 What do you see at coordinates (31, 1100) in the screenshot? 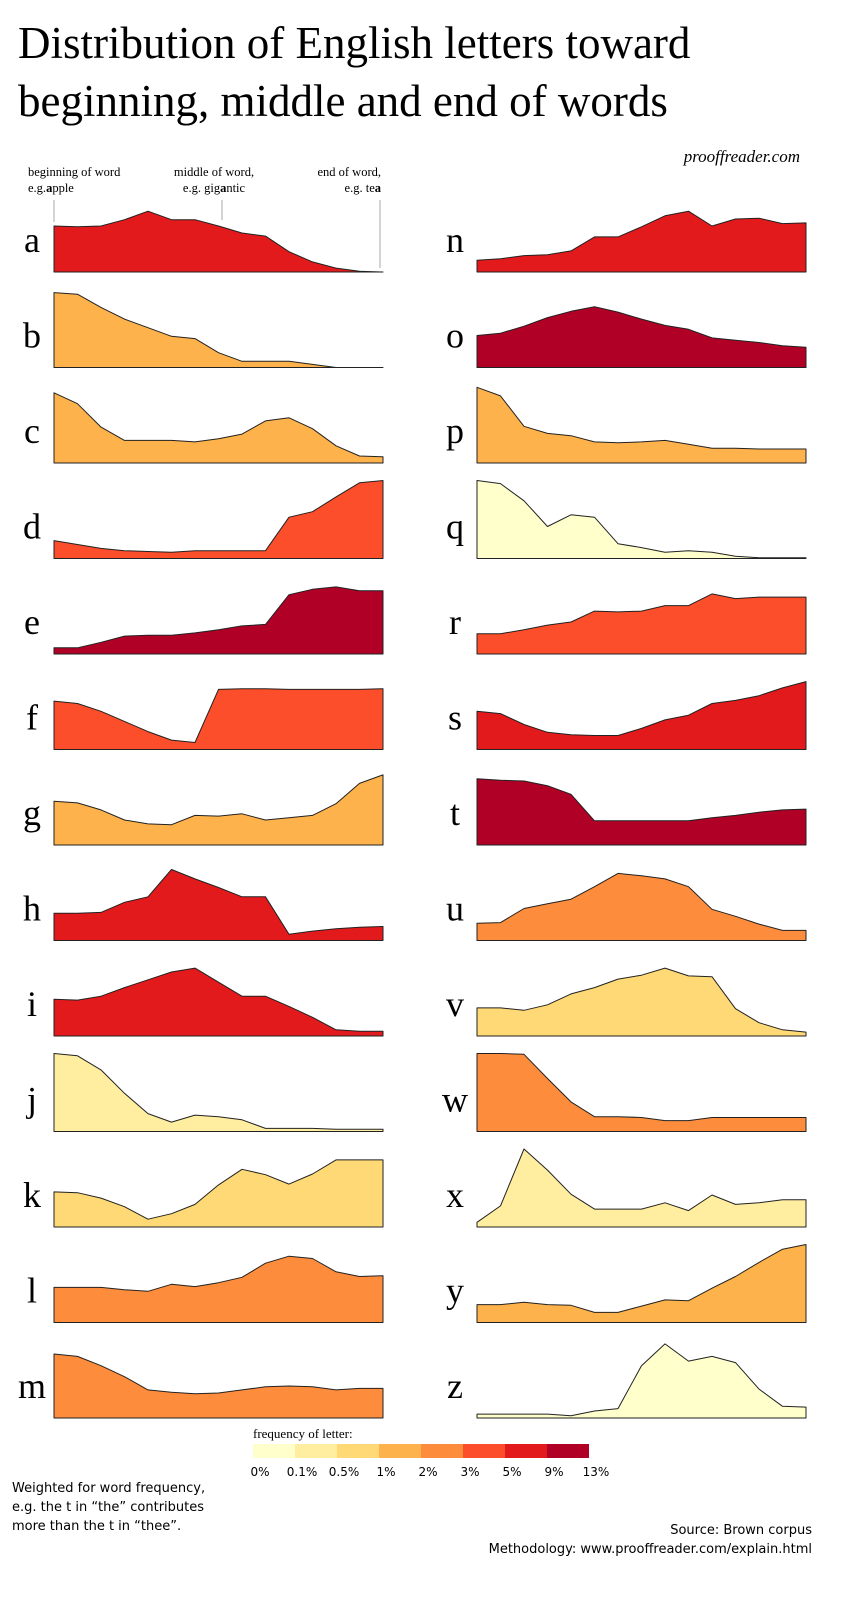
I see `letter-label: j` at bounding box center [31, 1100].